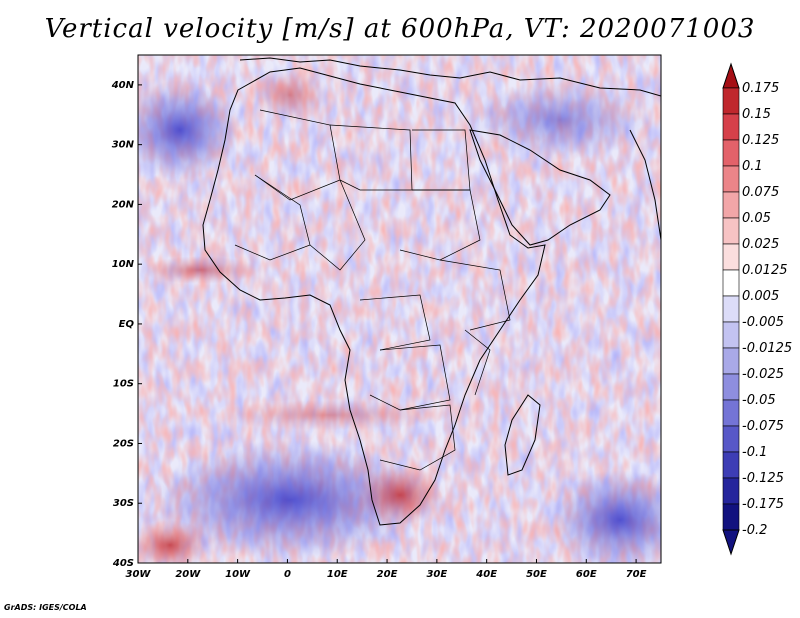  I want to click on lon-tick-label: 40E, so click(486, 574).